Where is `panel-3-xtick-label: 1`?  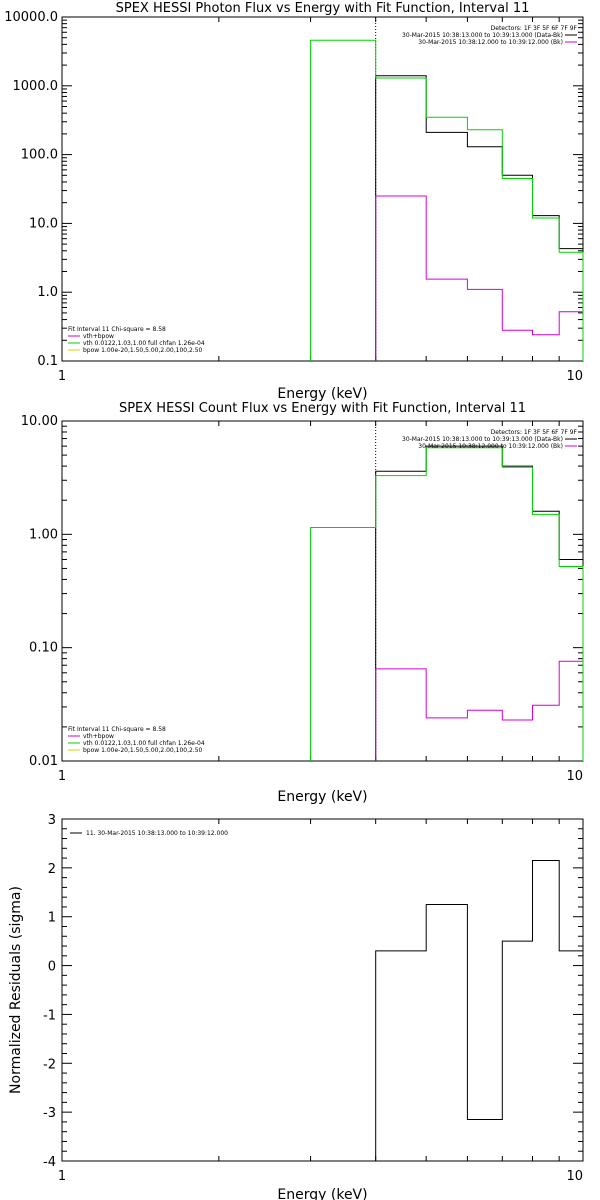 panel-3-xtick-label: 1 is located at coordinates (62, 1176).